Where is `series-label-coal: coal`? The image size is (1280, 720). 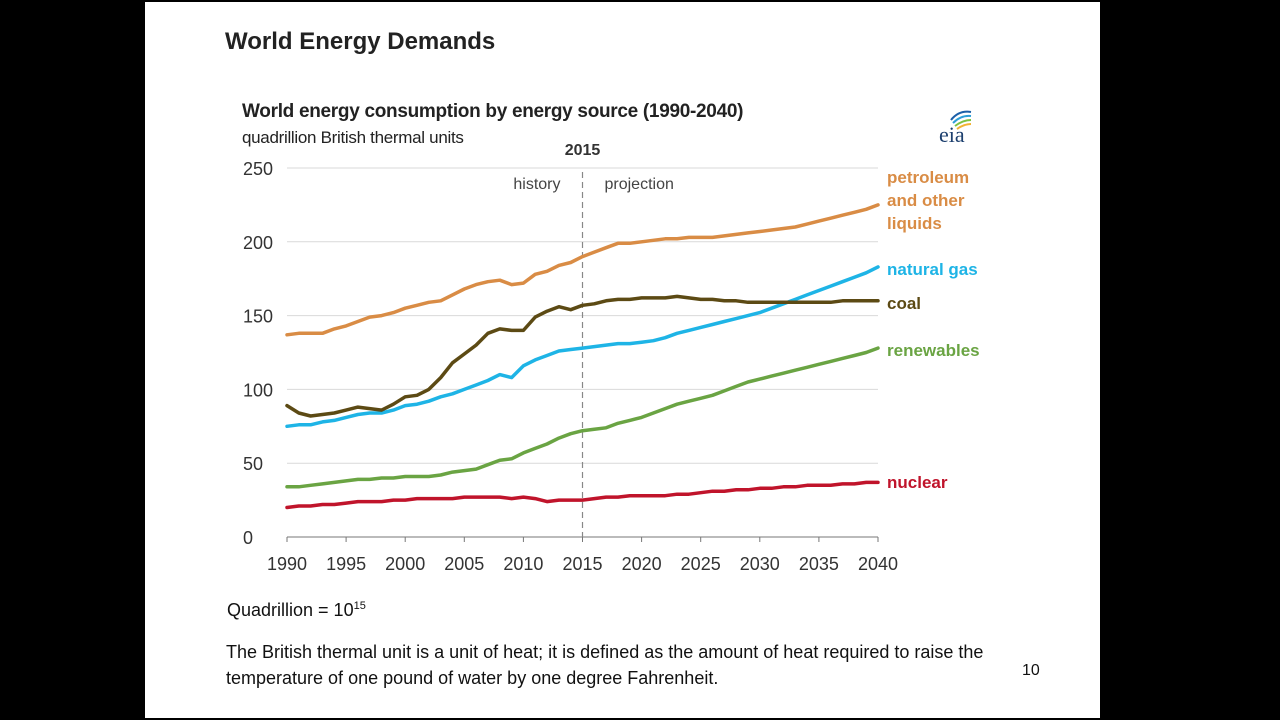
series-label-coal: coal is located at coordinates (904, 303).